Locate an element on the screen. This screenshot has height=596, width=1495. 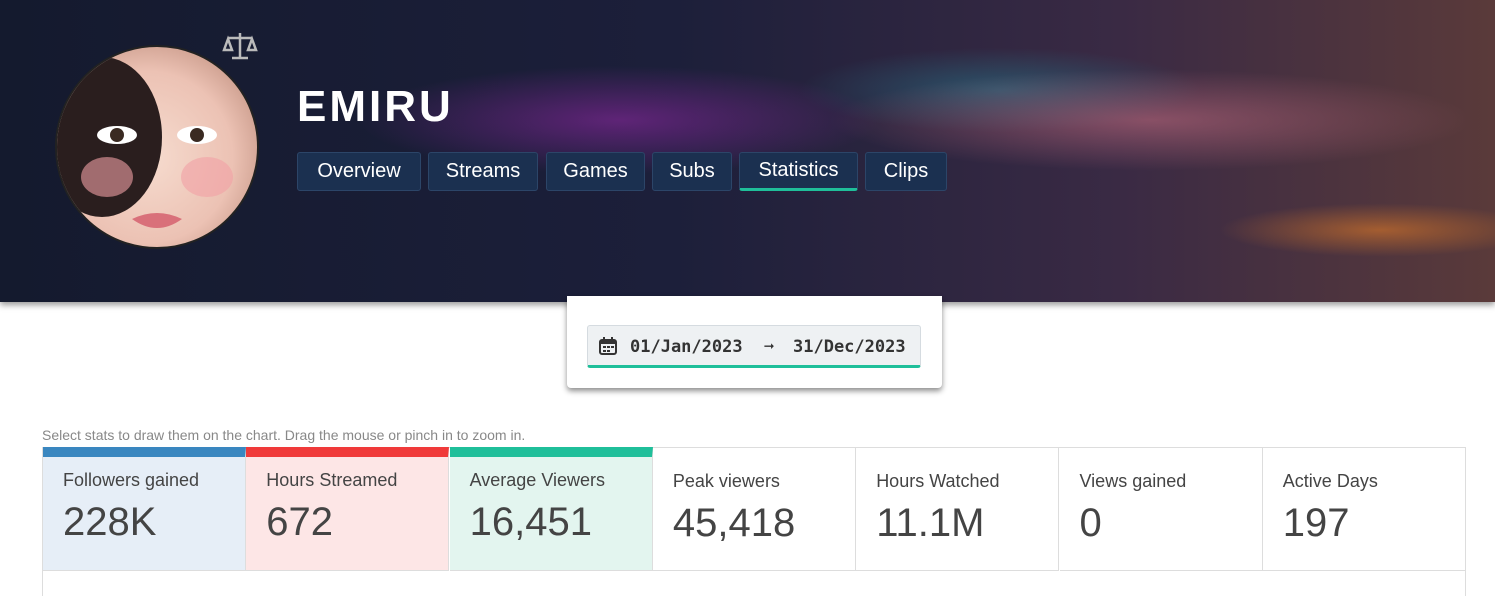
stat-card: Peak viewers 45,418 is located at coordinates (754, 509).